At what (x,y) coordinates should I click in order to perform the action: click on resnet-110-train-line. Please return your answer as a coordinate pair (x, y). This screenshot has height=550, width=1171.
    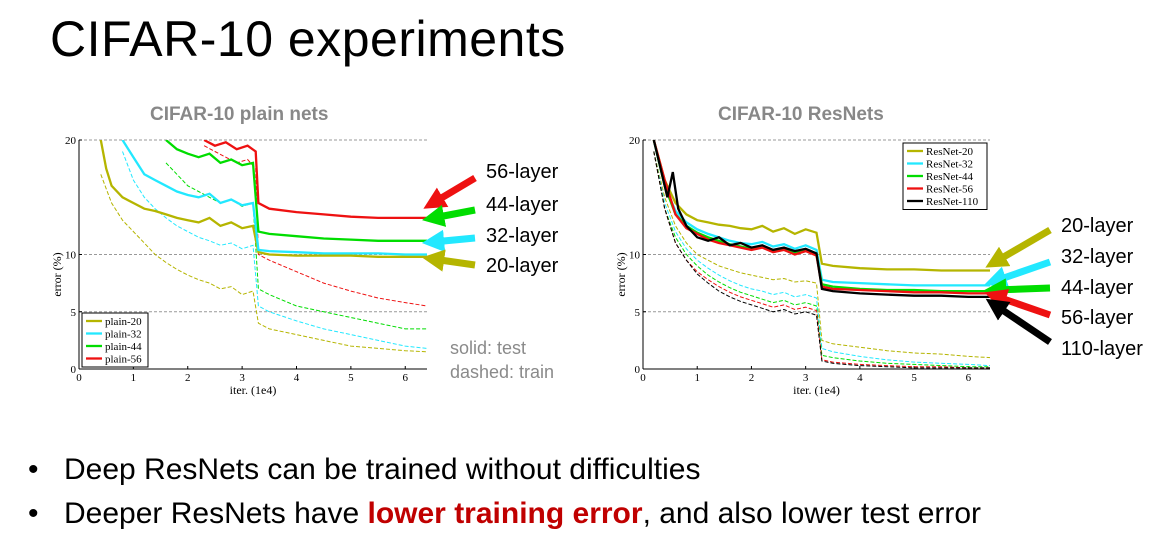
    Looking at the image, I should click on (821, 260).